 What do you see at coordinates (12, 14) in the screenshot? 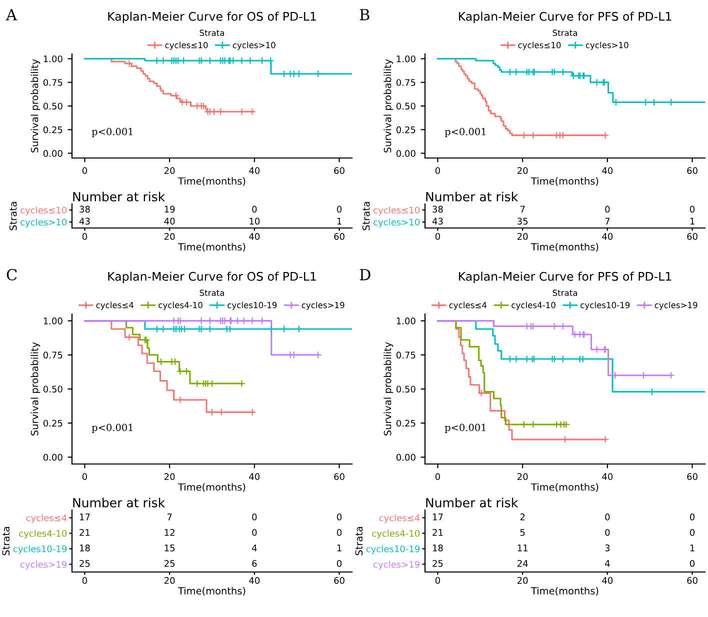
I see `text: A` at bounding box center [12, 14].